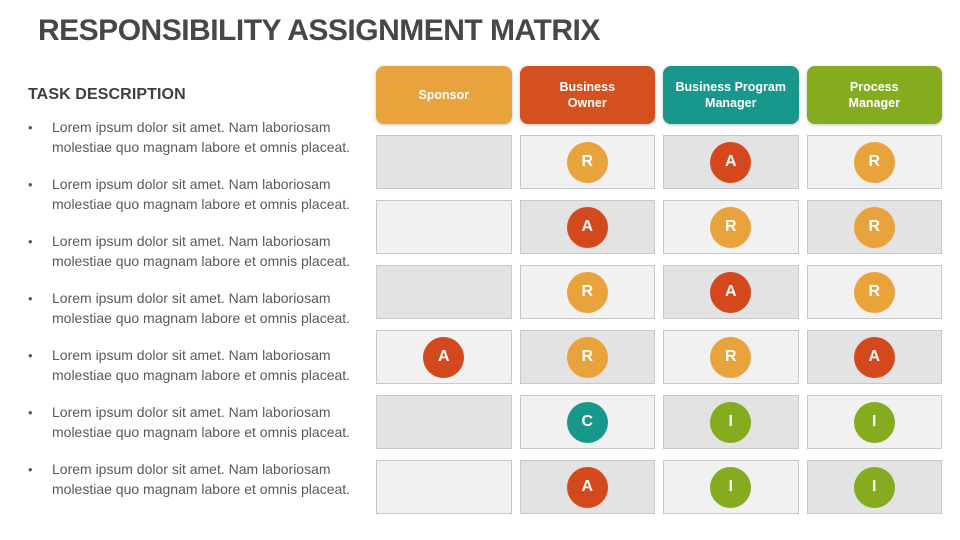 The width and height of the screenshot is (960, 540). Describe the element at coordinates (319, 30) in the screenshot. I see `page-title: RESPONSIBILITY ASSIGNMENT MATRIX` at that location.